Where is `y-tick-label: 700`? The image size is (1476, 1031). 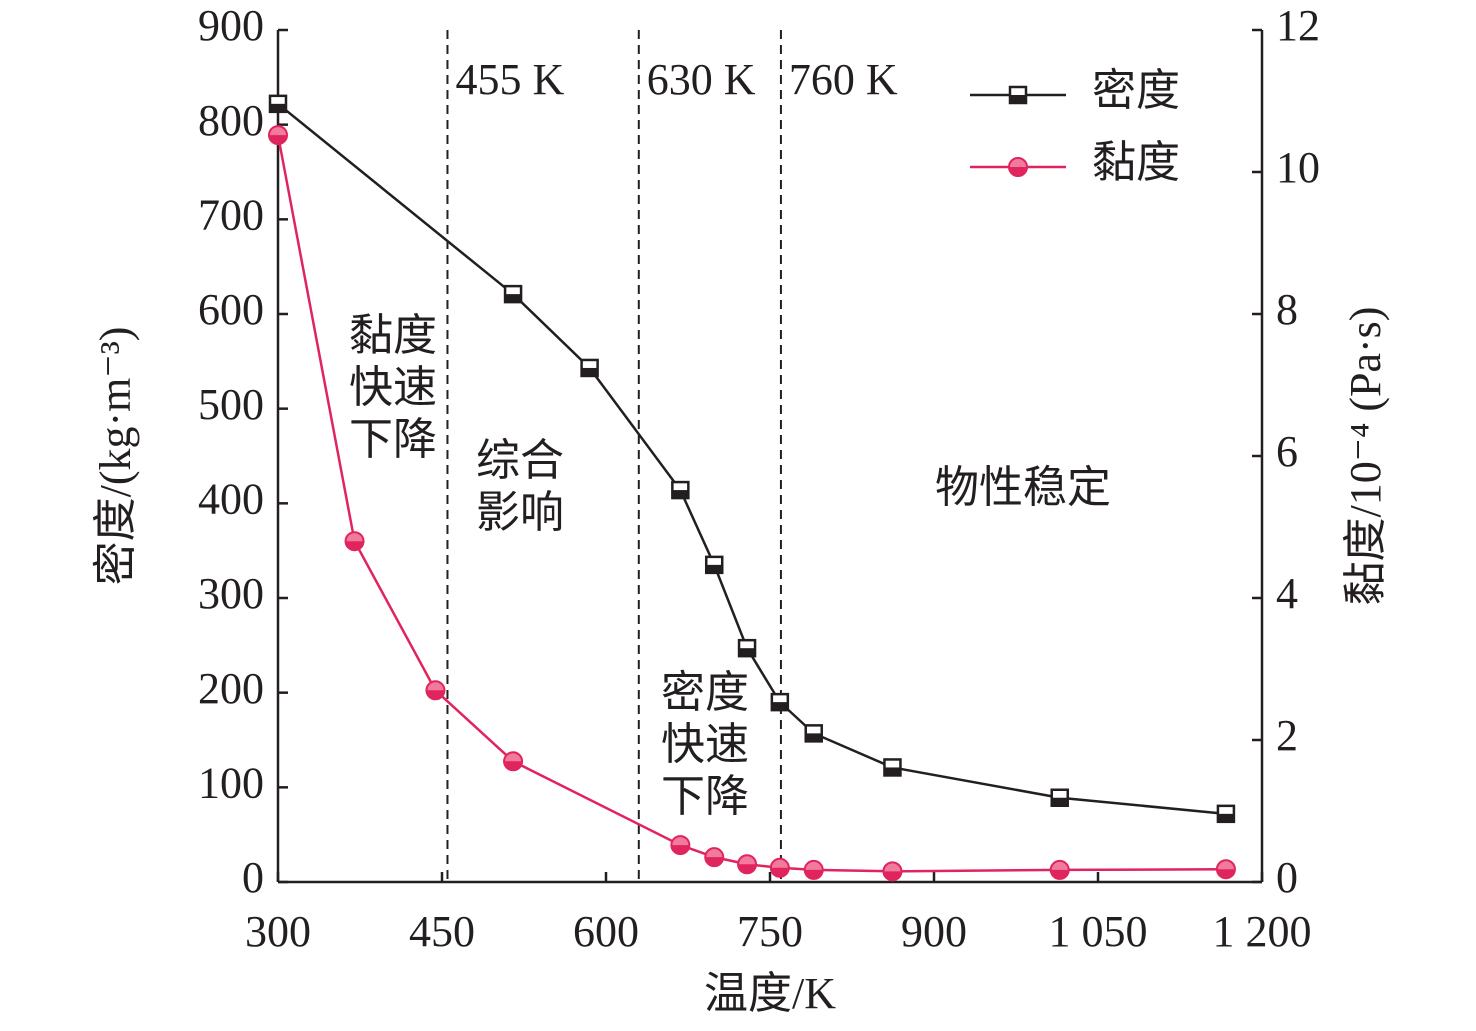 y-tick-label: 700 is located at coordinates (231, 214).